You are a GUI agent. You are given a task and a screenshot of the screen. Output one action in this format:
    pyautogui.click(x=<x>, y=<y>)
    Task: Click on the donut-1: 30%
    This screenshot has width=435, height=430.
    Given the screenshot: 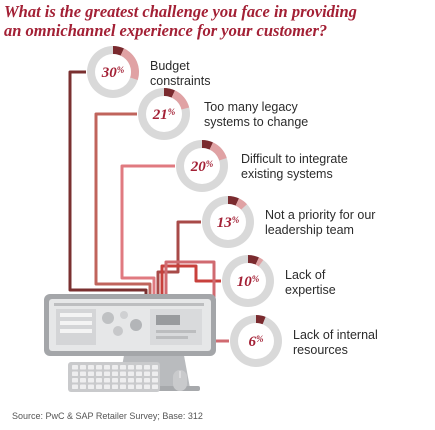 What is the action you would take?
    pyautogui.click(x=113, y=72)
    